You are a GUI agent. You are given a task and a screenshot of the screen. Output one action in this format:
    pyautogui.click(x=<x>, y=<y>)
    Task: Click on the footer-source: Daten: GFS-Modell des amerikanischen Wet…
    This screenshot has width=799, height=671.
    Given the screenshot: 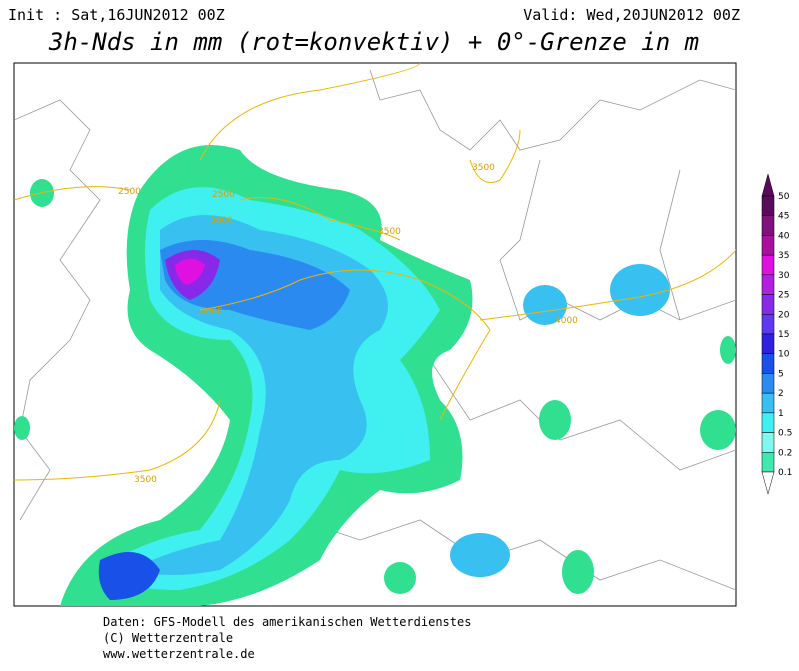 What is the action you would take?
    pyautogui.click(x=287, y=622)
    